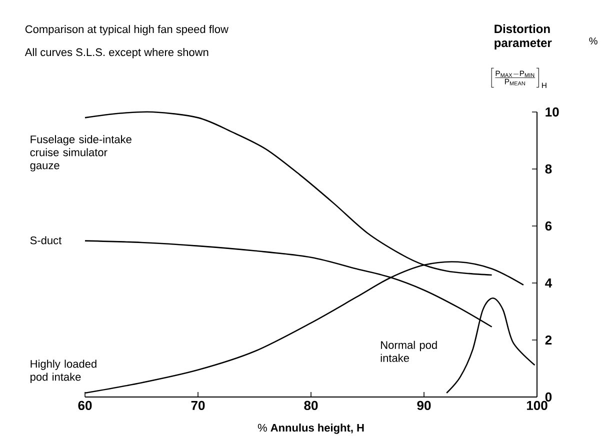 The height and width of the screenshot is (446, 604). What do you see at coordinates (198, 405) in the screenshot?
I see `x-tick-label: 70` at bounding box center [198, 405].